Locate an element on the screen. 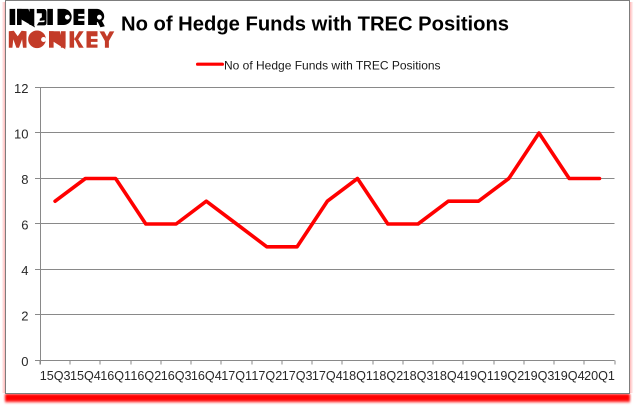 The width and height of the screenshot is (635, 405). svg-text: 16Q3 is located at coordinates (176, 376).